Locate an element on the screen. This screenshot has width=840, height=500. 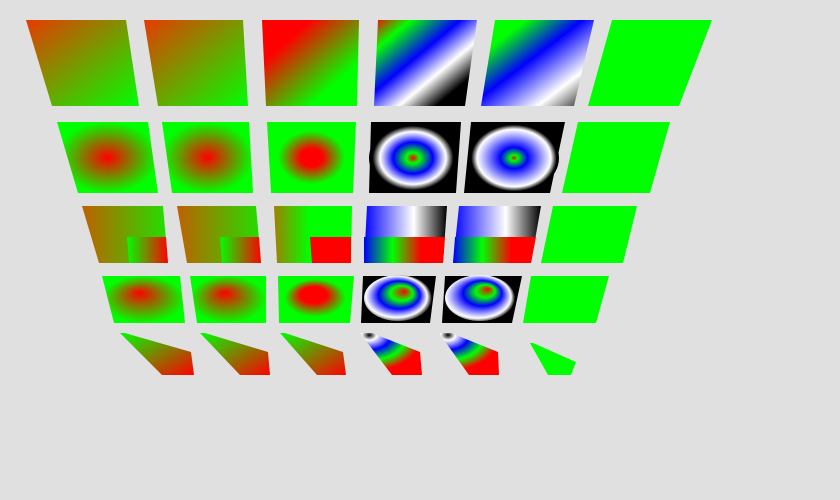
tile-r3-c6 is located at coordinates (589, 234).